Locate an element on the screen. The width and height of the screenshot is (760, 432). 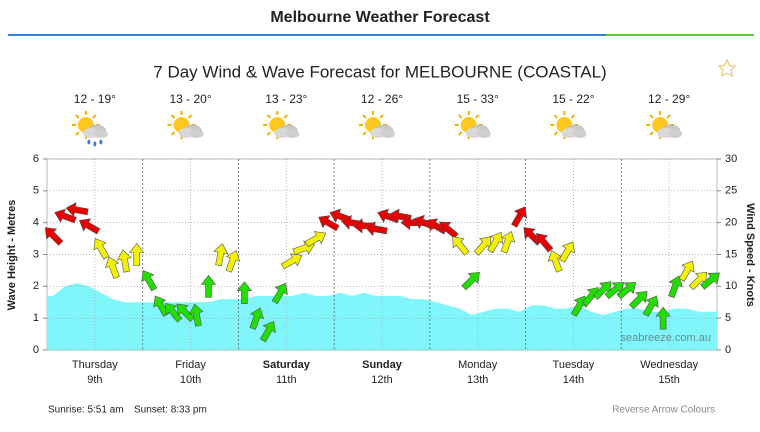
y2-axis-label: Wind Speed - Knots is located at coordinates (750, 255).